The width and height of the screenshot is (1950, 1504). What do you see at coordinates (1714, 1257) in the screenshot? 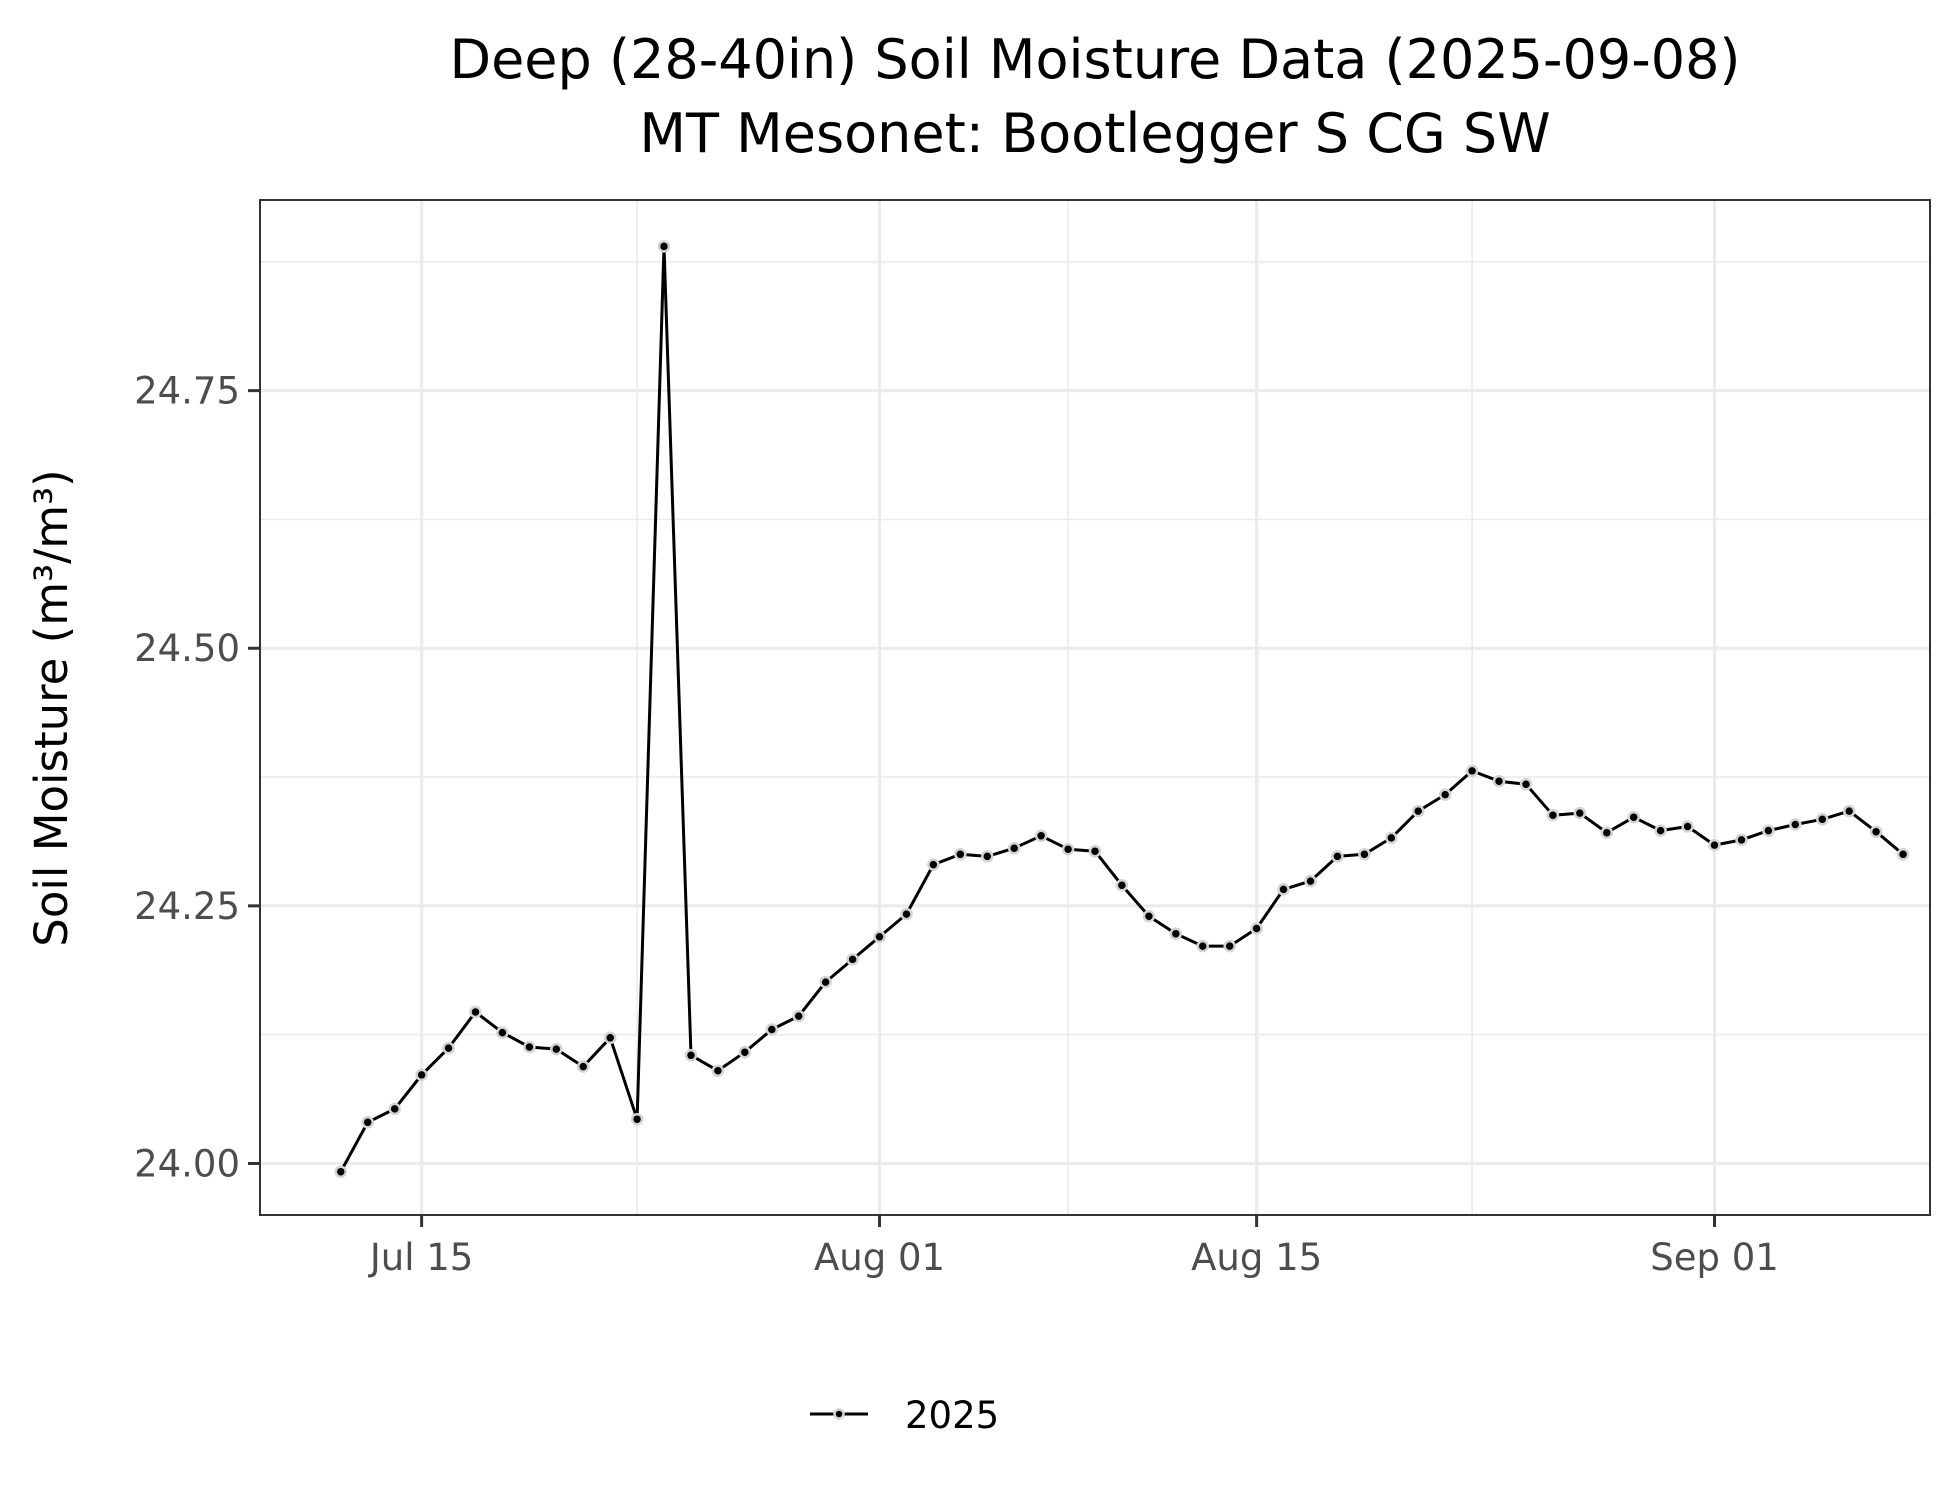
I see `x-tick-label-3: Sep 01` at bounding box center [1714, 1257].